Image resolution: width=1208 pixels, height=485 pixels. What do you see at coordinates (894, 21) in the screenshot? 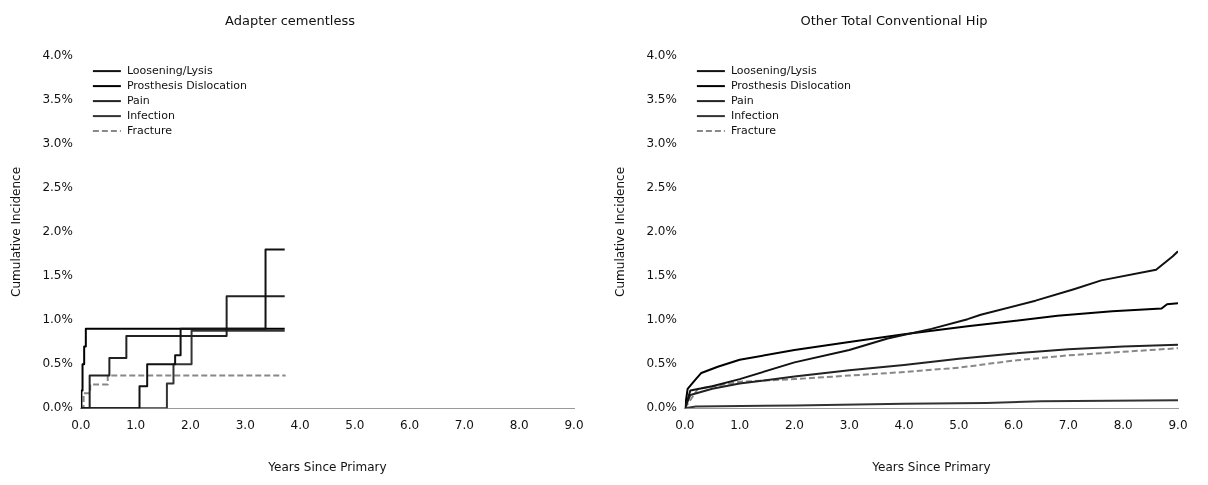
I see `chart-title: Other Total Conventional Hip` at bounding box center [894, 21].